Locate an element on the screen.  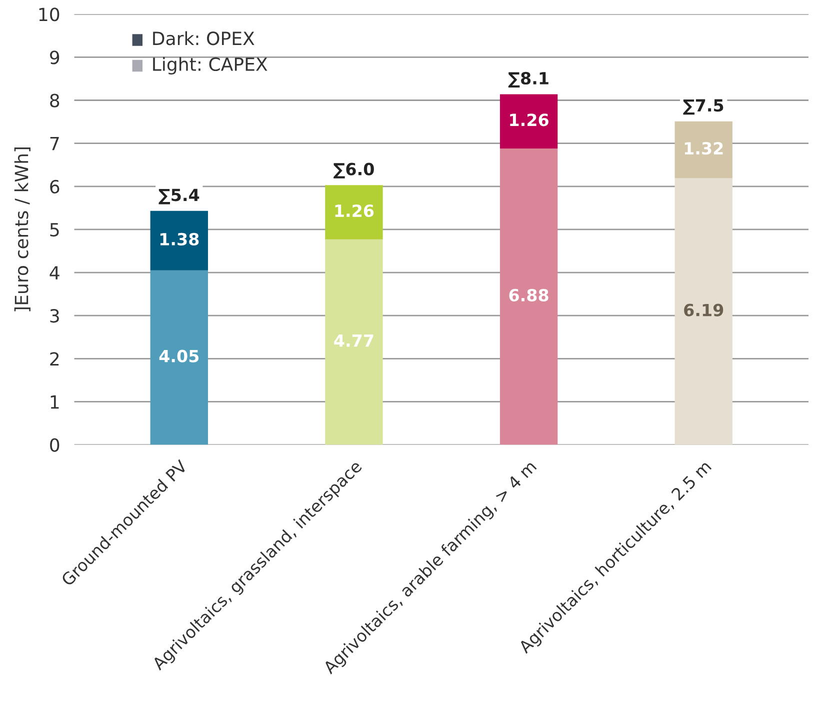
data-label: 6.88 is located at coordinates (528, 295).